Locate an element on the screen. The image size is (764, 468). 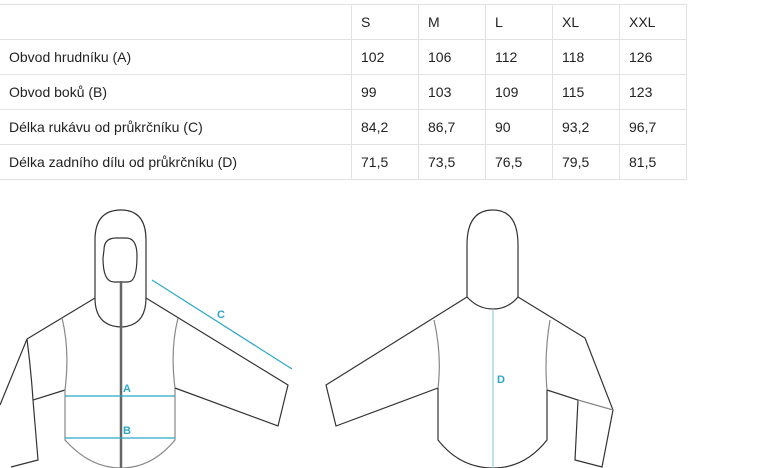
label-a: A is located at coordinates (127, 389).